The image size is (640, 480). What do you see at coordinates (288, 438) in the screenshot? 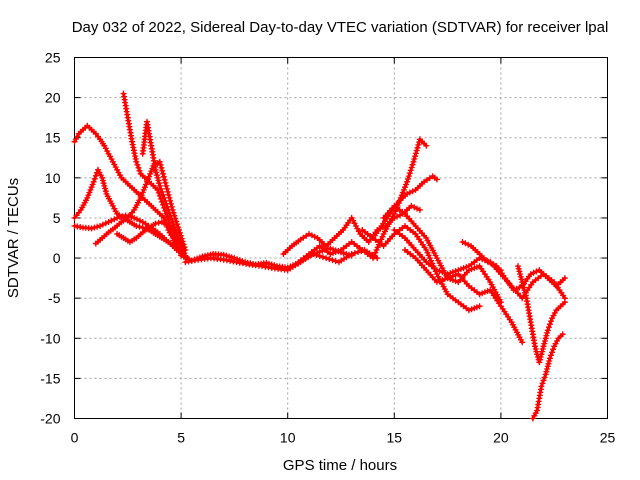
I see `x-tick-label: 10` at bounding box center [288, 438].